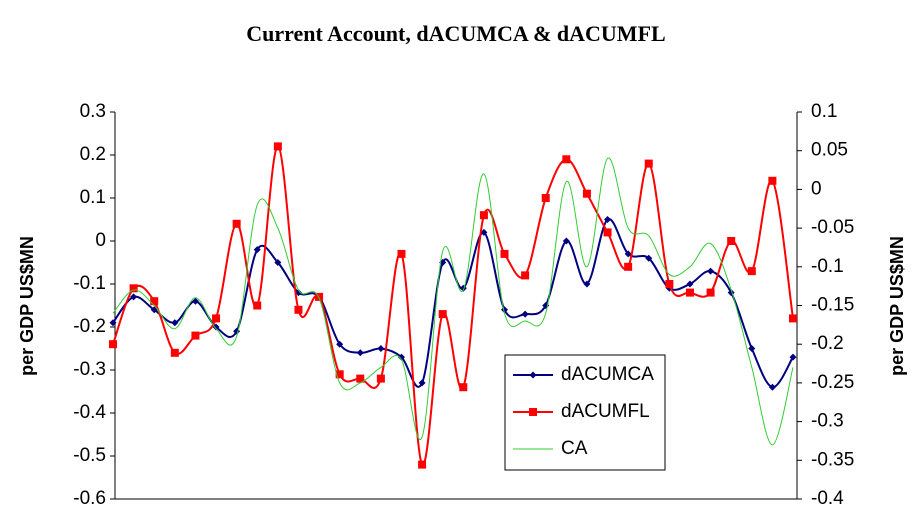 The height and width of the screenshot is (506, 912). I want to click on y2-tick-label: -0.4, so click(827, 497).